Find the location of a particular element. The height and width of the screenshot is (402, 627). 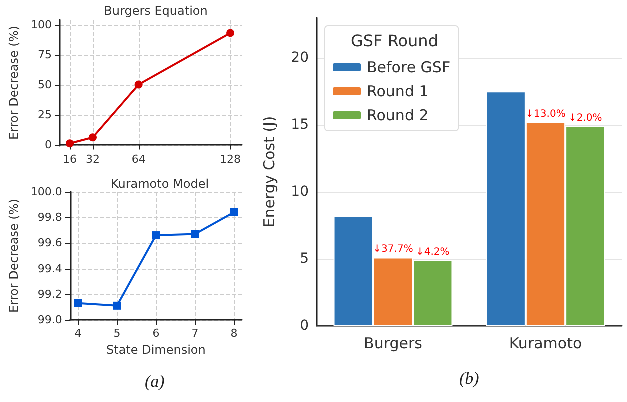

x-tick-label: 4 is located at coordinates (78, 333).